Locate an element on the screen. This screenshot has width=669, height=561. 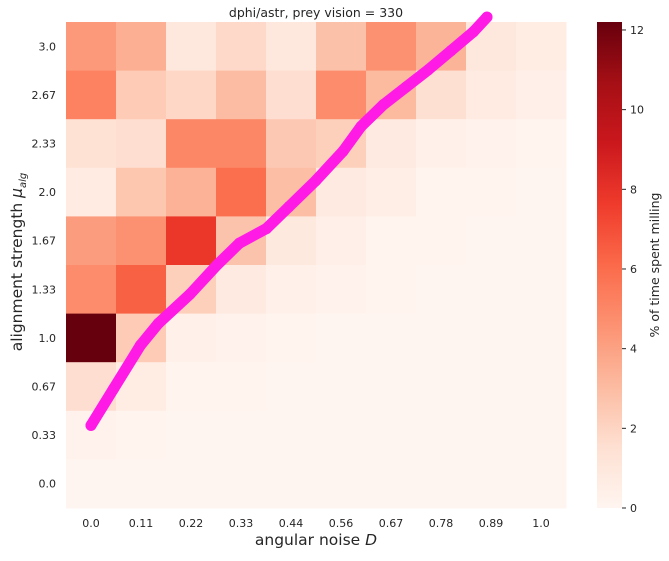
x-tick-label: 0.44 is located at coordinates (291, 523).